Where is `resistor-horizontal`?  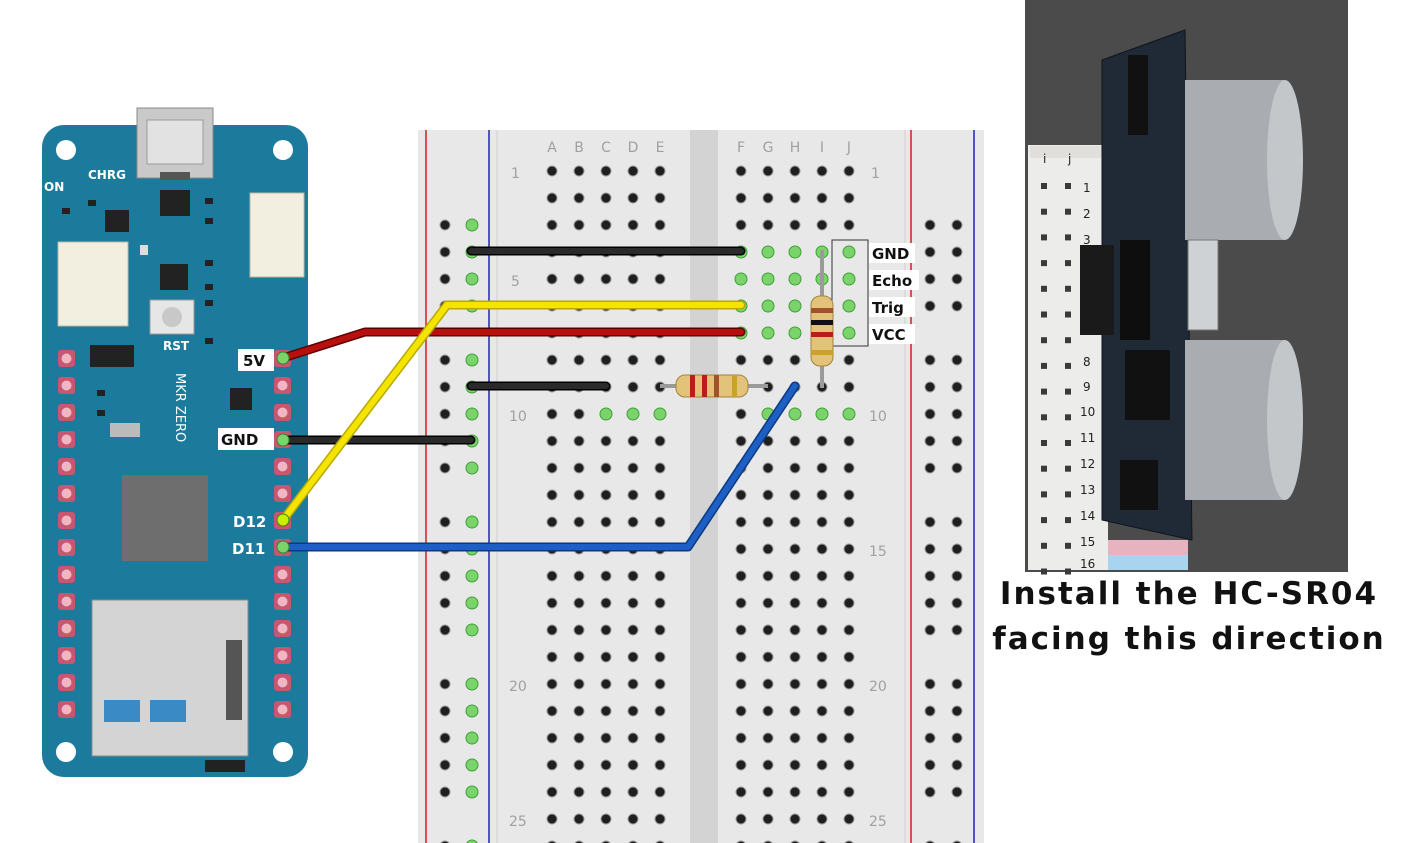
resistor-horizontal is located at coordinates (714, 386).